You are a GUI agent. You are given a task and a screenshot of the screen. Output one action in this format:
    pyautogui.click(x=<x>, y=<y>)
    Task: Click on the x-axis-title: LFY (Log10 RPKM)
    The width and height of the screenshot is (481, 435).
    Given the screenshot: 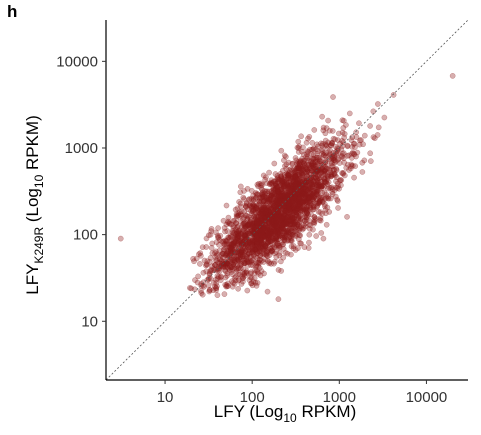 What is the action you would take?
    pyautogui.click(x=285, y=413)
    